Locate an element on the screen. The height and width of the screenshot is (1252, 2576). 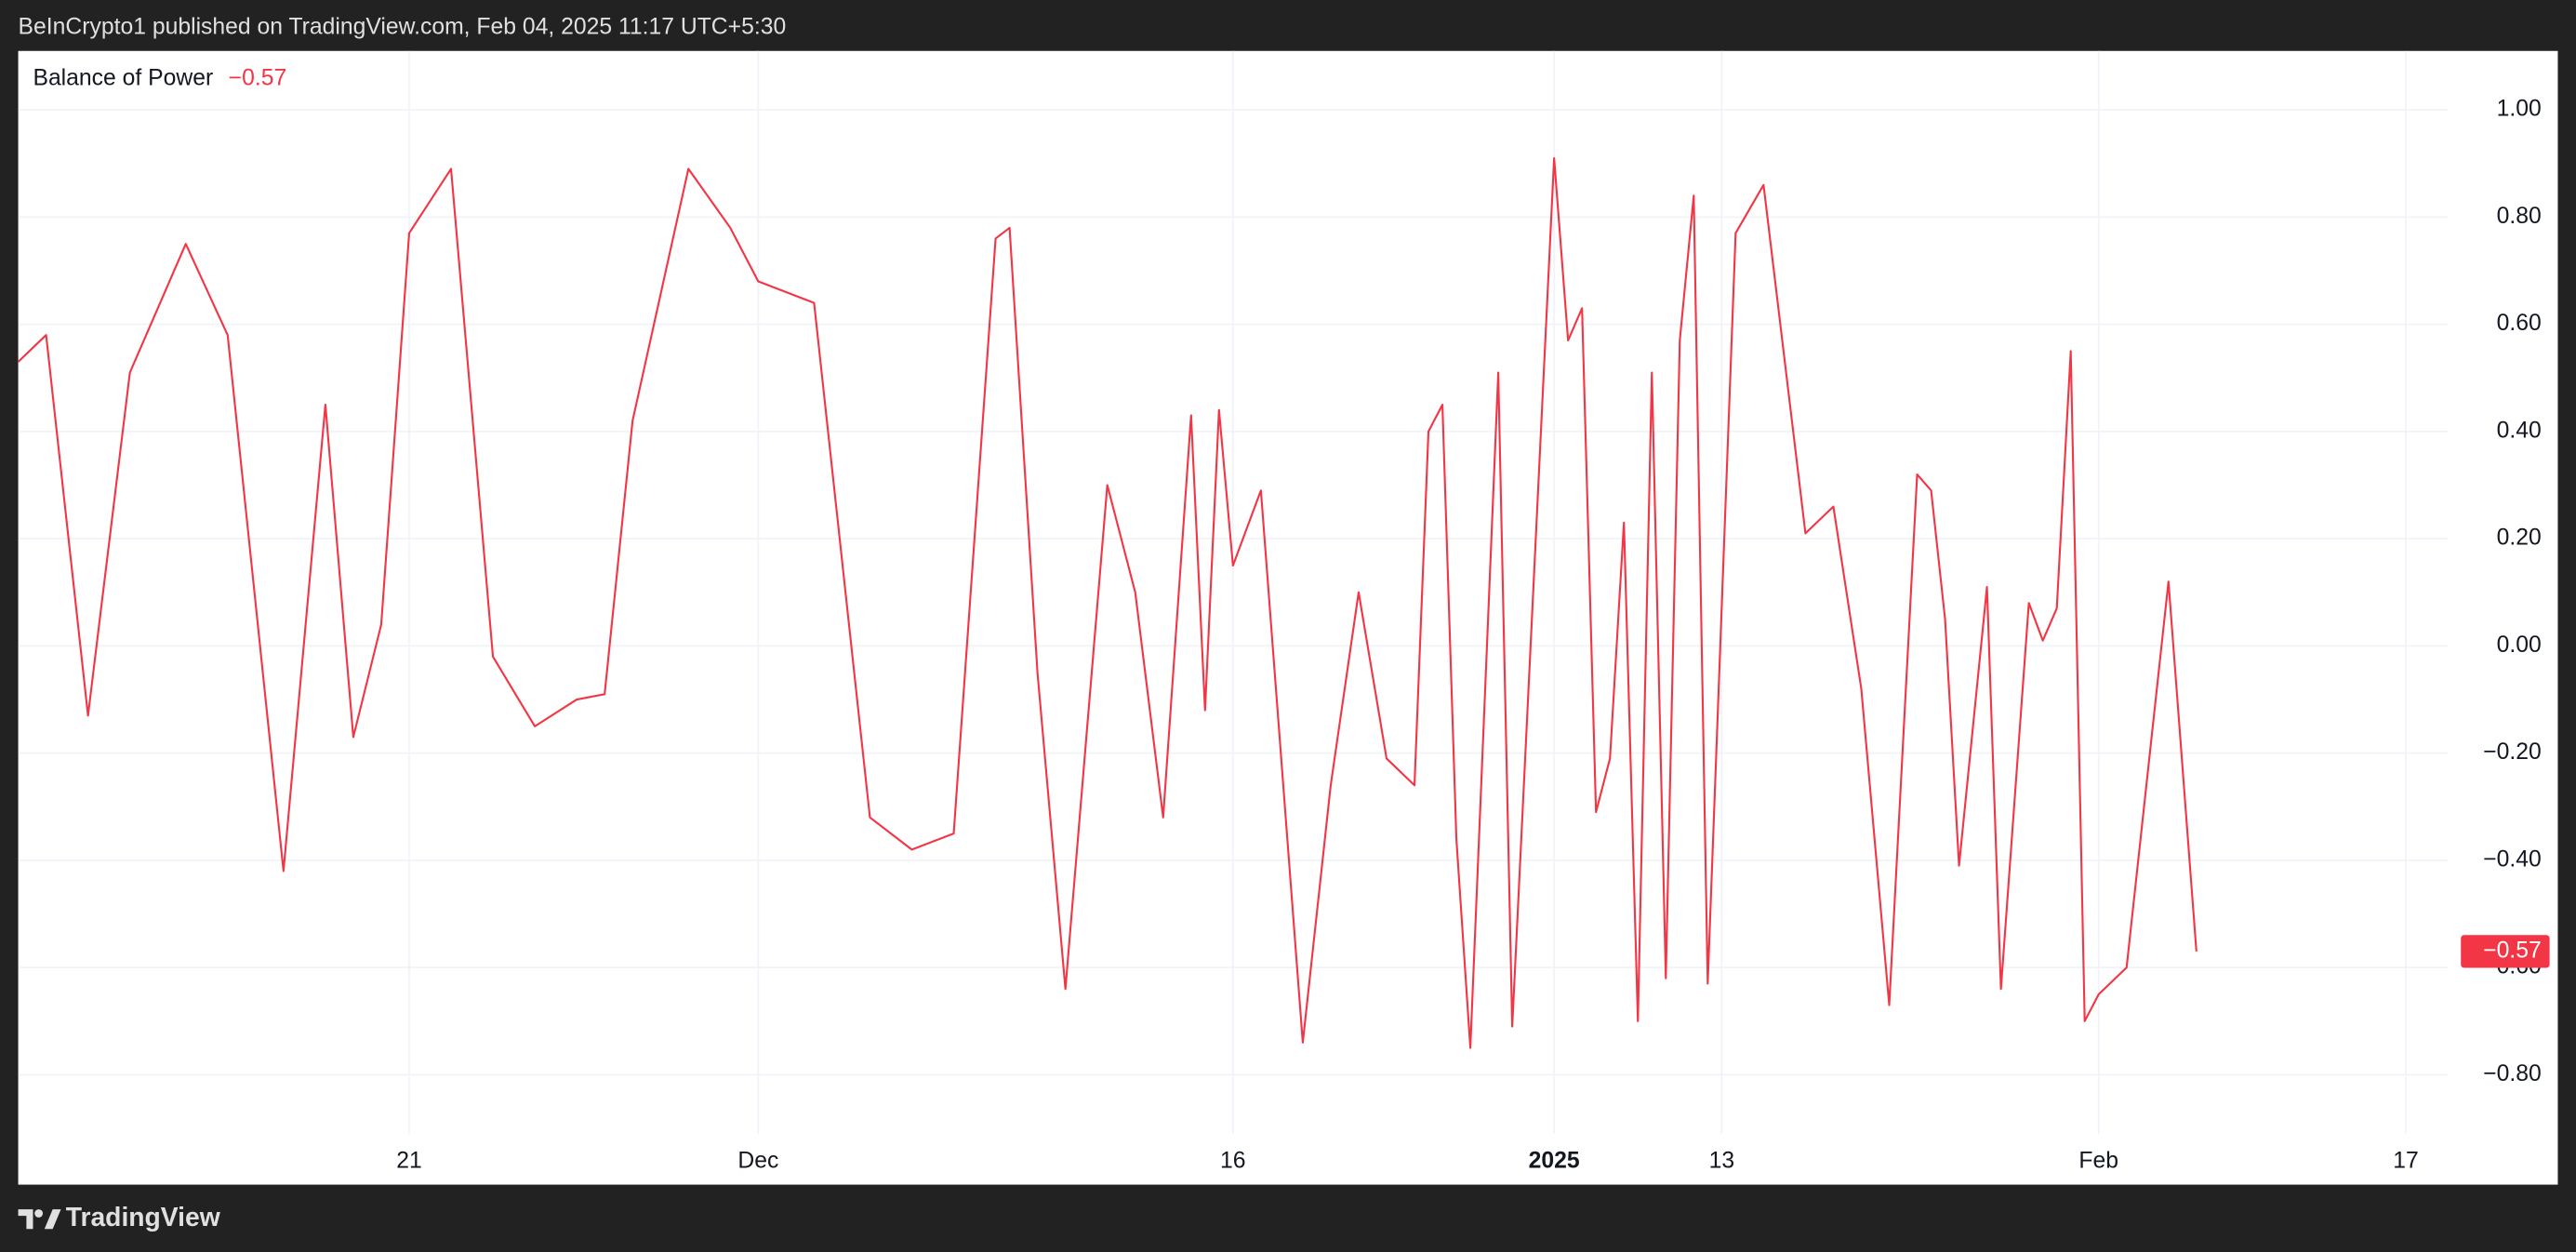
y-tick-label: 1.00 is located at coordinates (2519, 109).